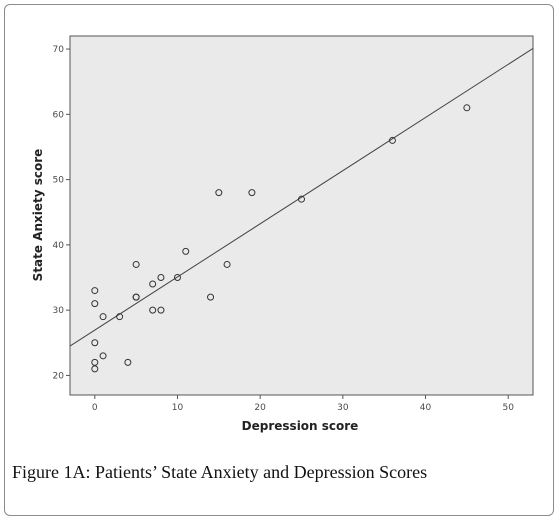 Image resolution: width=560 pixels, height=521 pixels. I want to click on y-tick-label: 20, so click(59, 376).